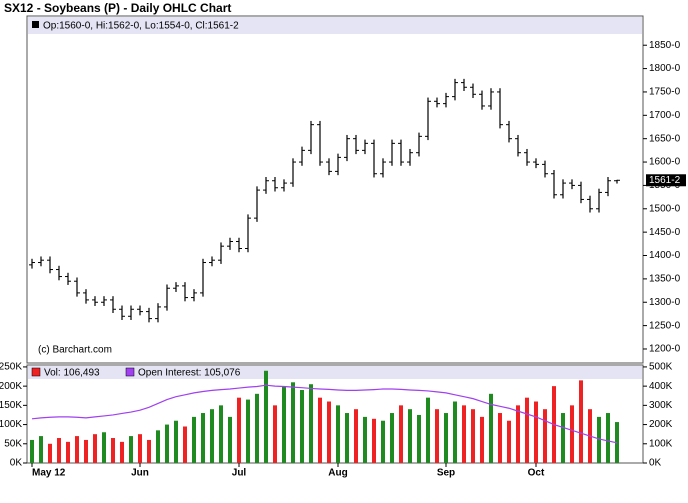 The width and height of the screenshot is (688, 503). What do you see at coordinates (665, 302) in the screenshot?
I see `y-tick-label: 1300-0` at bounding box center [665, 302].